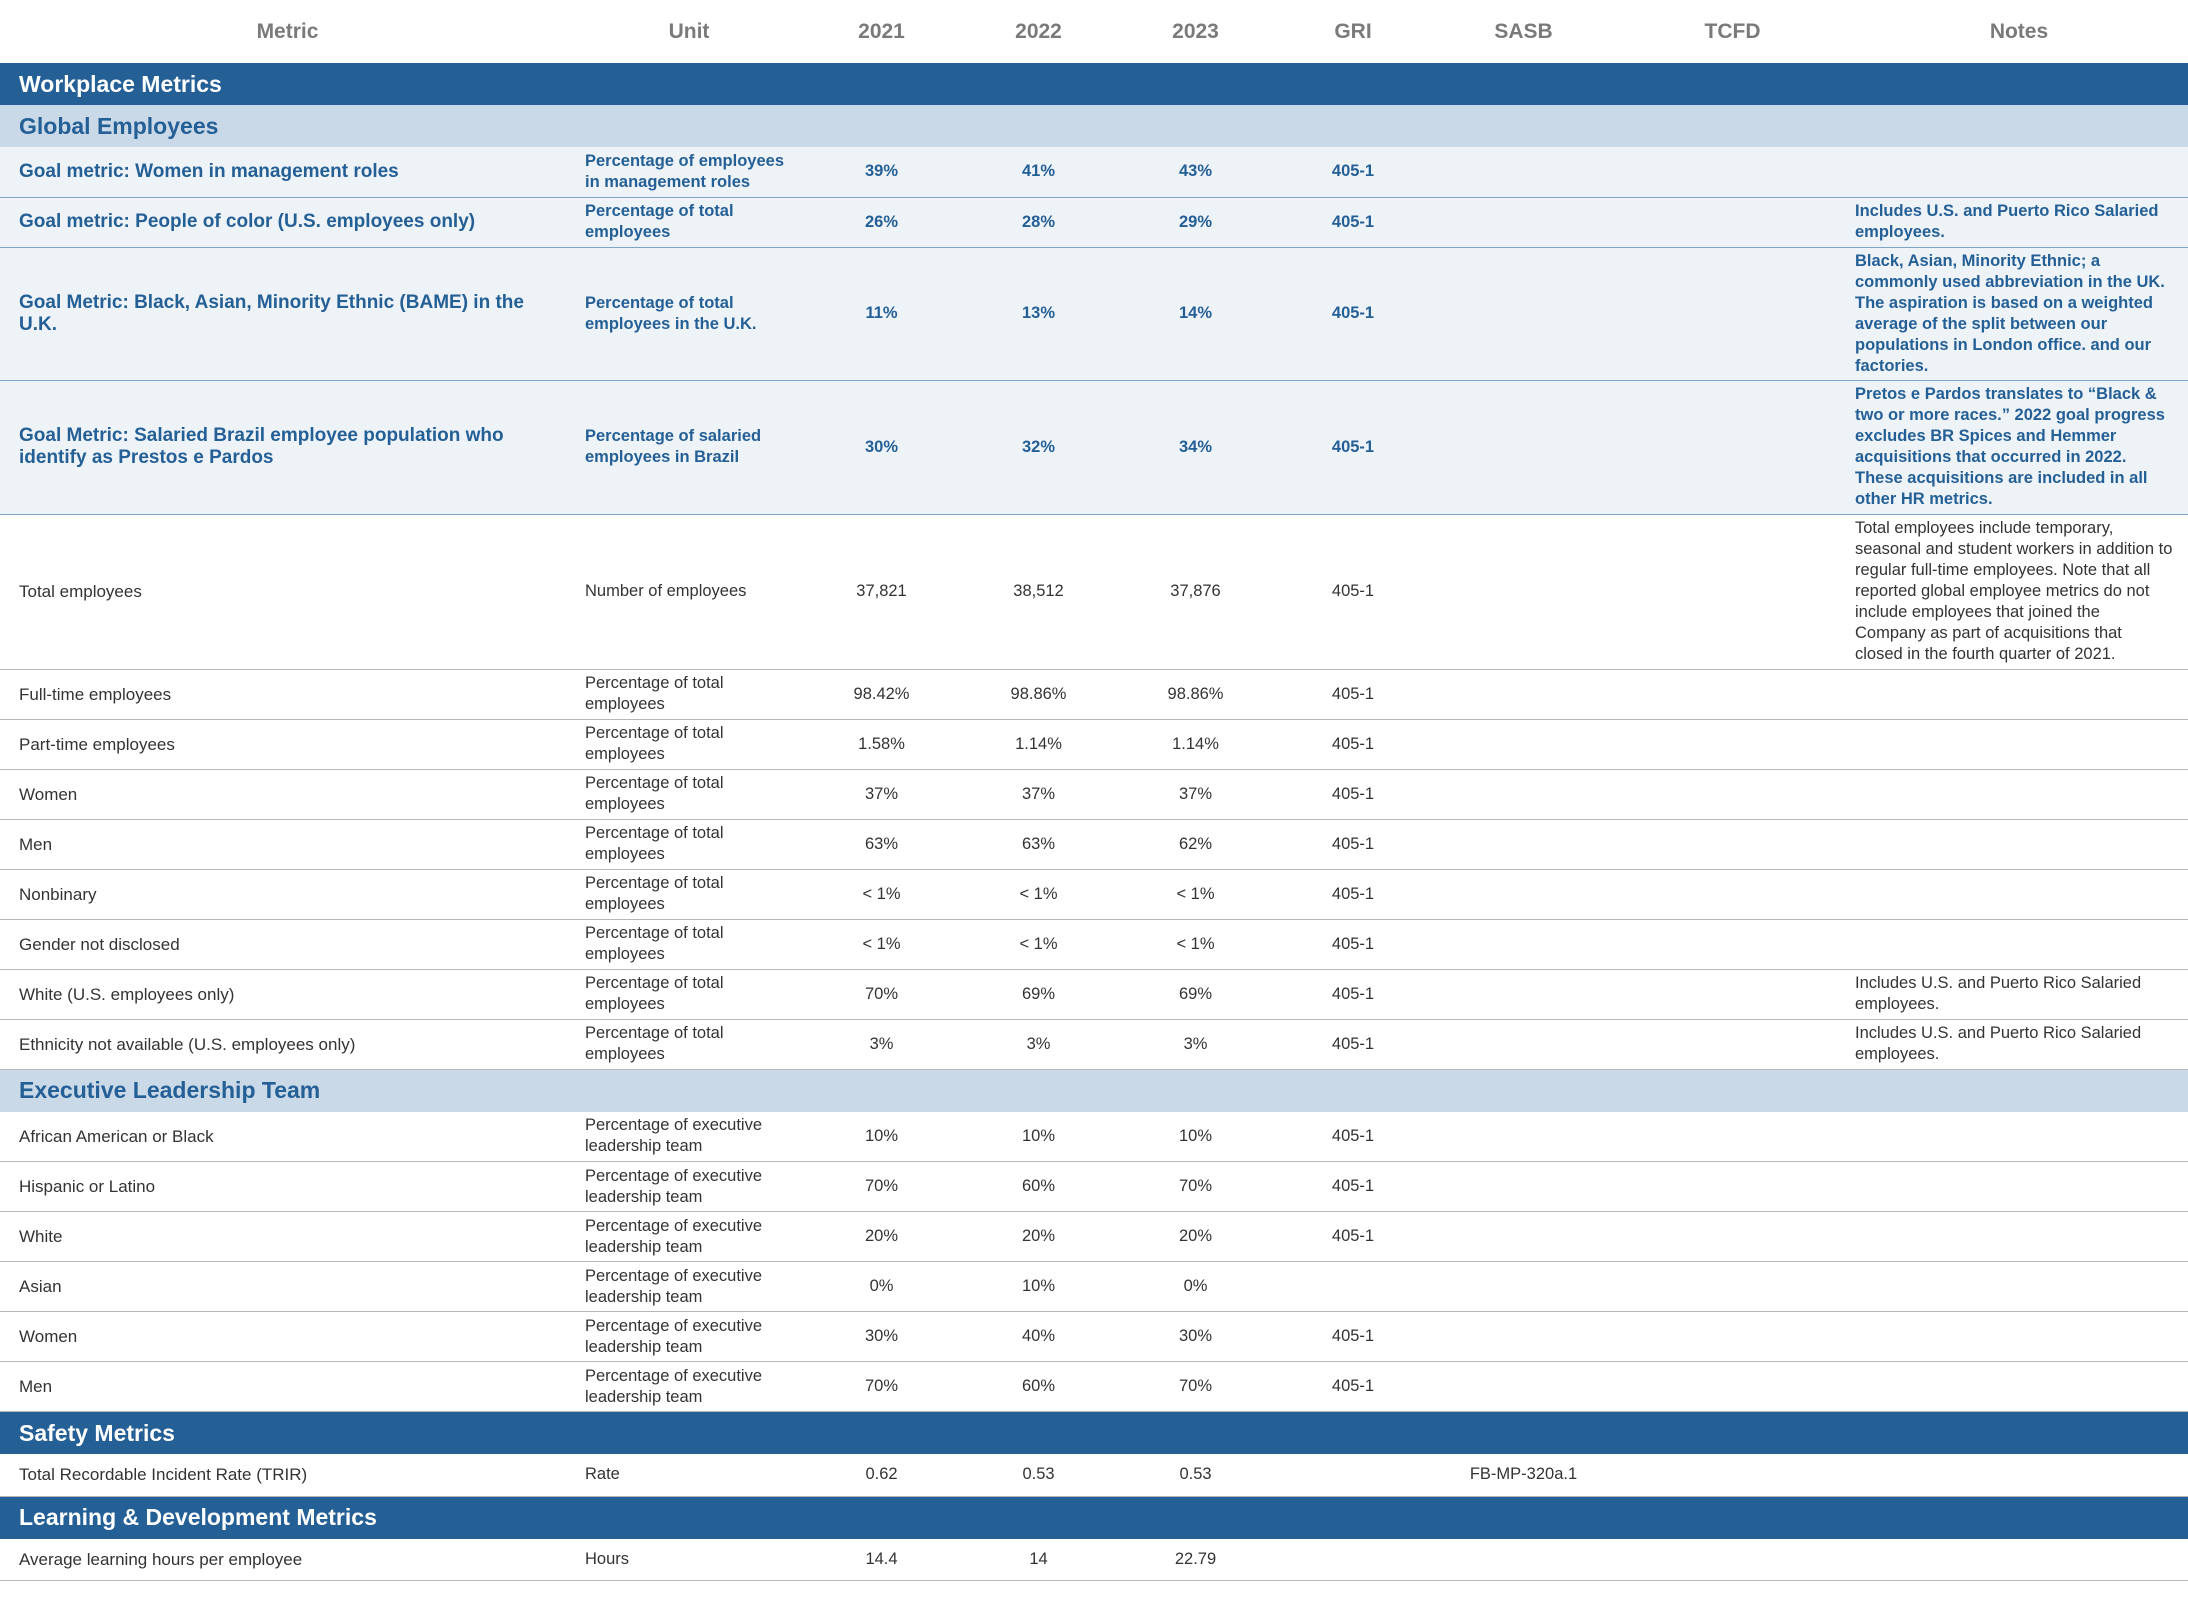 This screenshot has height=1613, width=2188. What do you see at coordinates (287, 1559) in the screenshot?
I see `cell-metric: Average learning hours per employee` at bounding box center [287, 1559].